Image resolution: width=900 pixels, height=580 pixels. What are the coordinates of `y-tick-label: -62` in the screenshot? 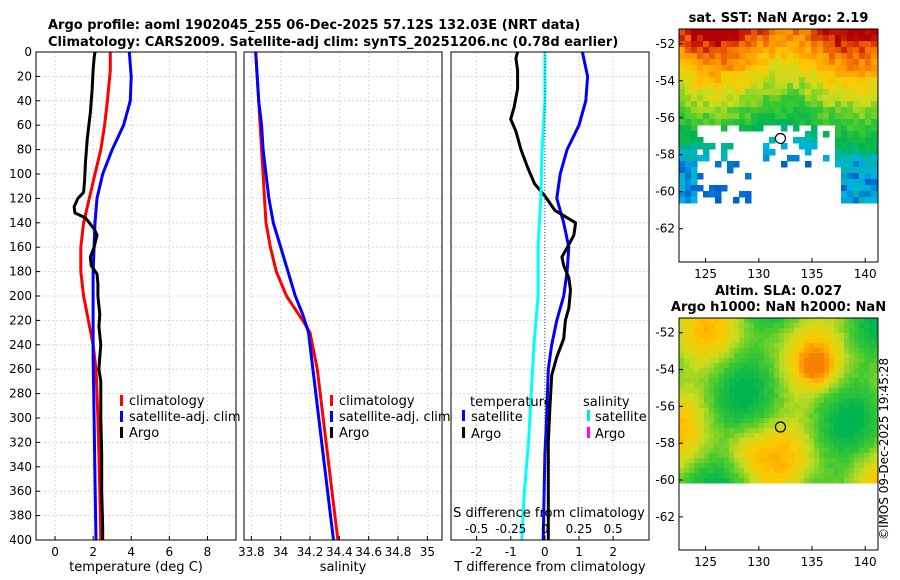 It's located at (665, 517).